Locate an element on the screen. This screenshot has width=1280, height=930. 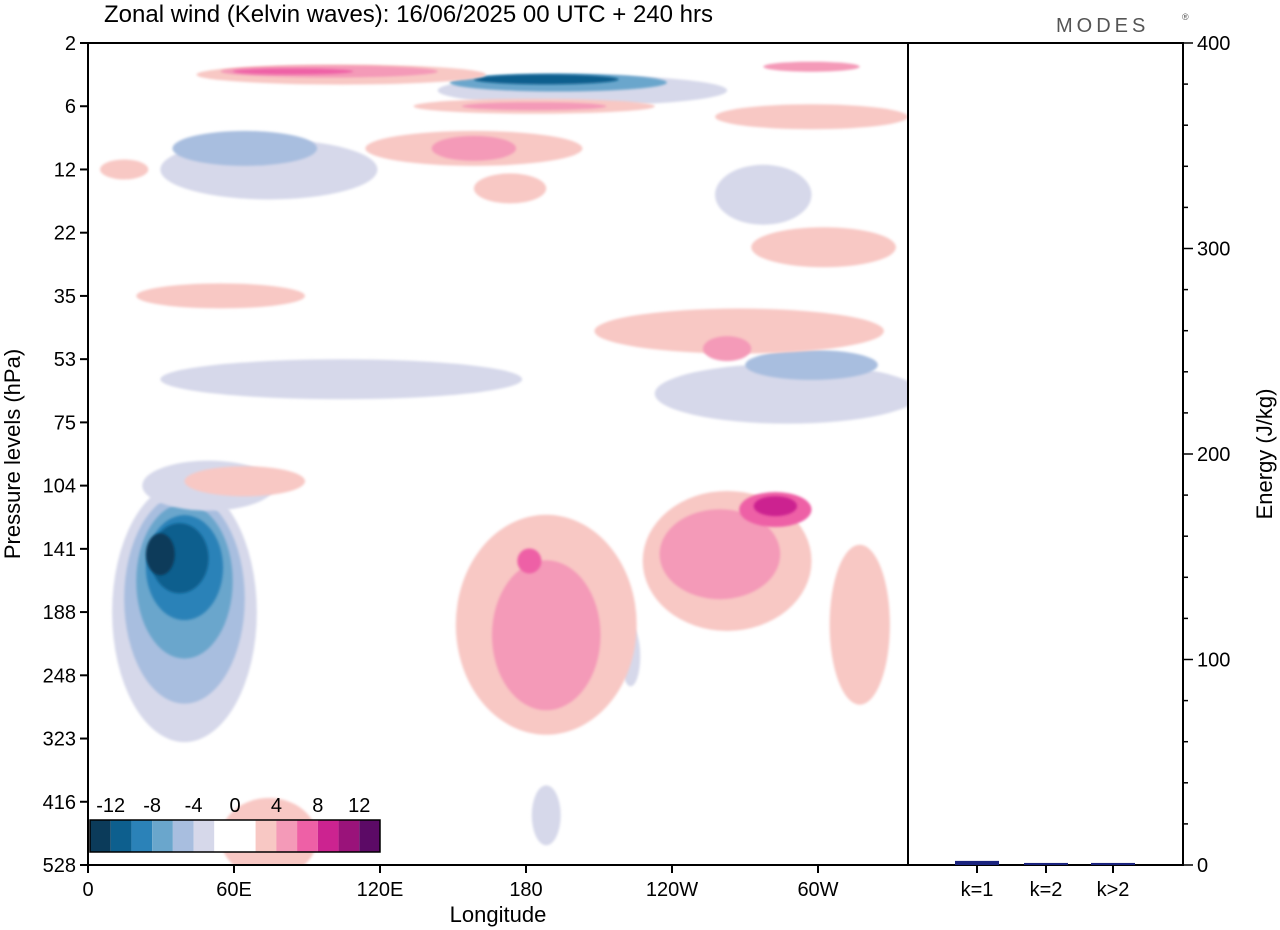
y-tick-label: 188 is located at coordinates (59, 613).